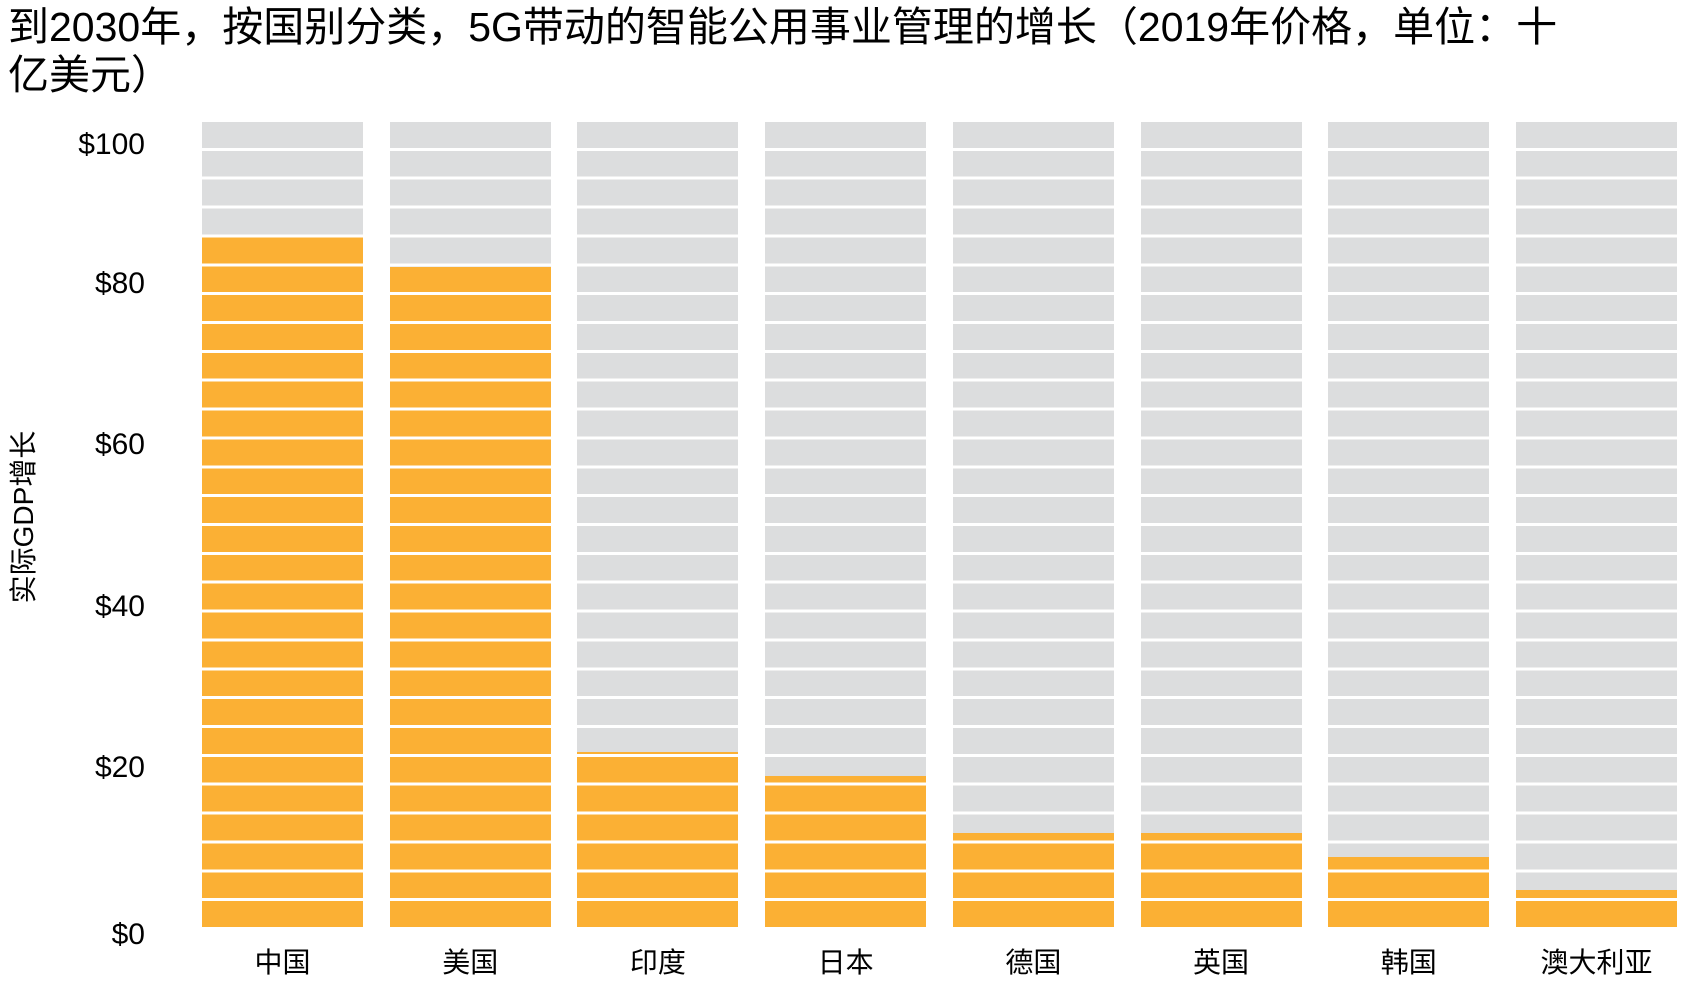  Describe the element at coordinates (119, 283) in the screenshot. I see `y-tick-80: $80` at that location.